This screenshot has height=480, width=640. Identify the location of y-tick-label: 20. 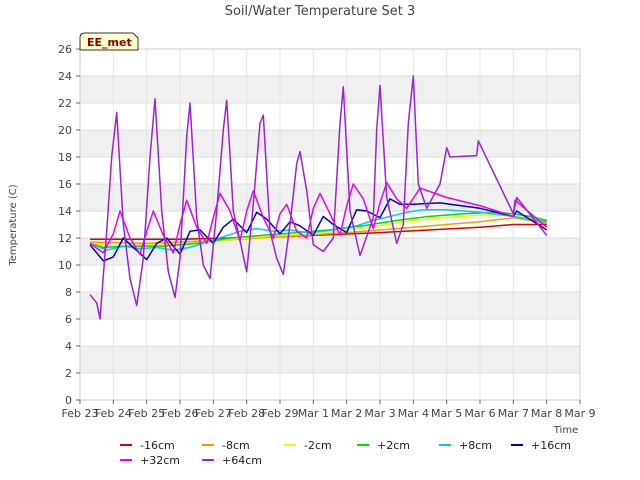
(65, 130).